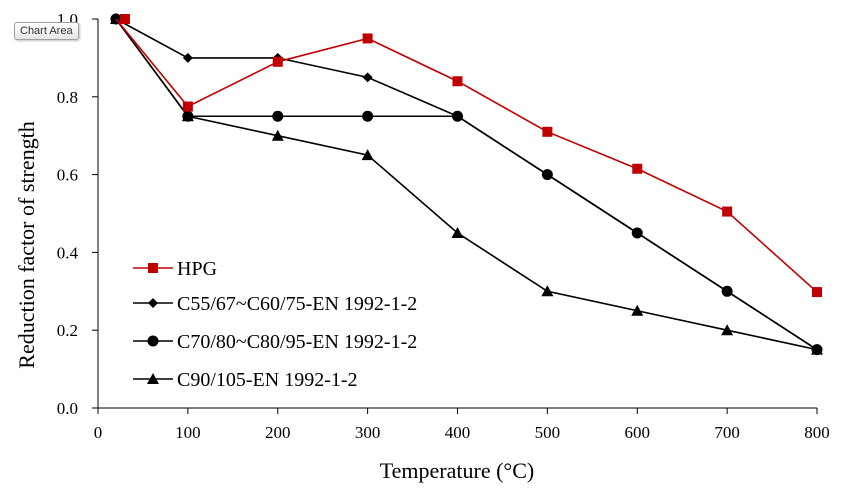  I want to click on x-tick-label: 700, so click(727, 432).